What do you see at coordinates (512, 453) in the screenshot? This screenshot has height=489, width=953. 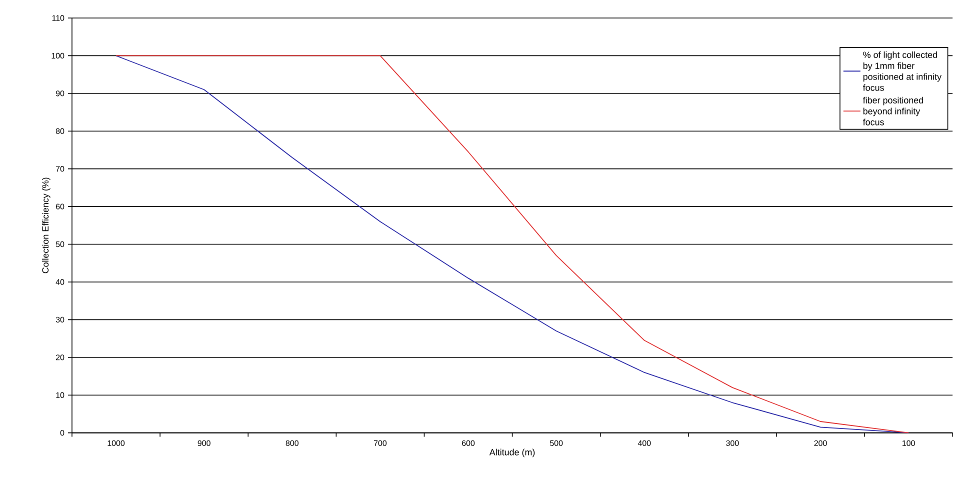 I see `x-axis-title: Altitude (m)` at bounding box center [512, 453].